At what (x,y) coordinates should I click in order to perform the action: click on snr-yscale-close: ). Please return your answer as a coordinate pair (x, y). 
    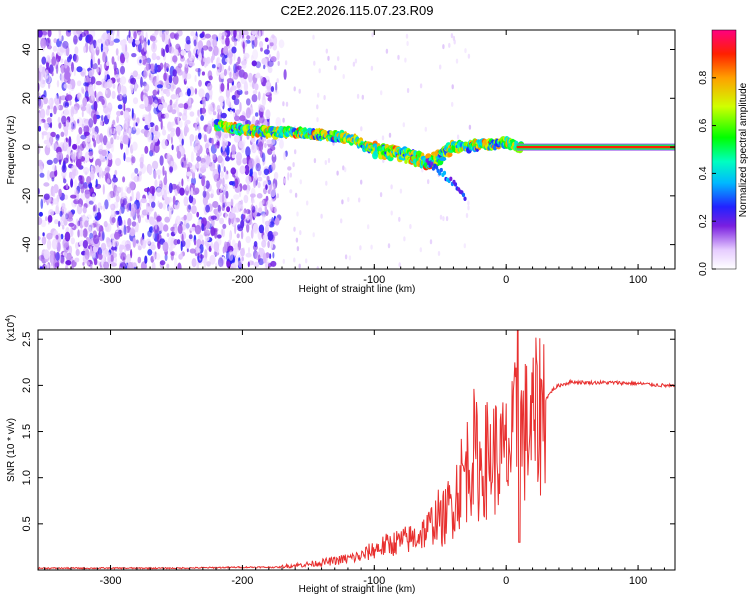
    Looking at the image, I should click on (11, 316).